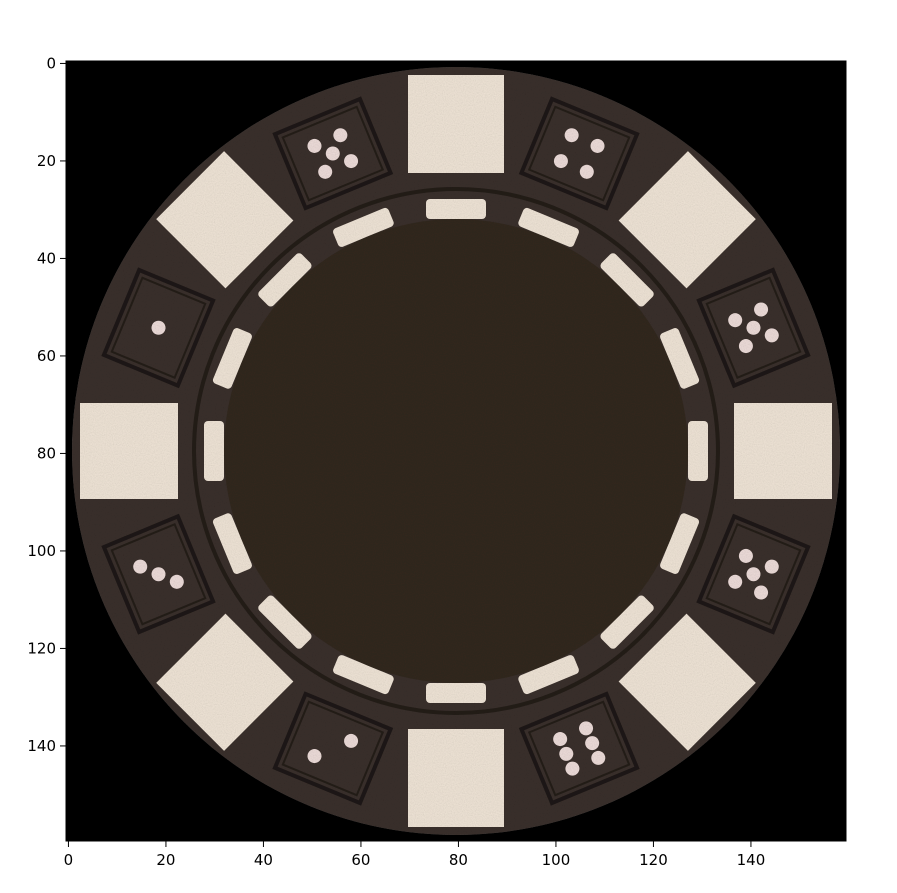 The width and height of the screenshot is (897, 893). I want to click on x-tick-label: 40, so click(263, 860).